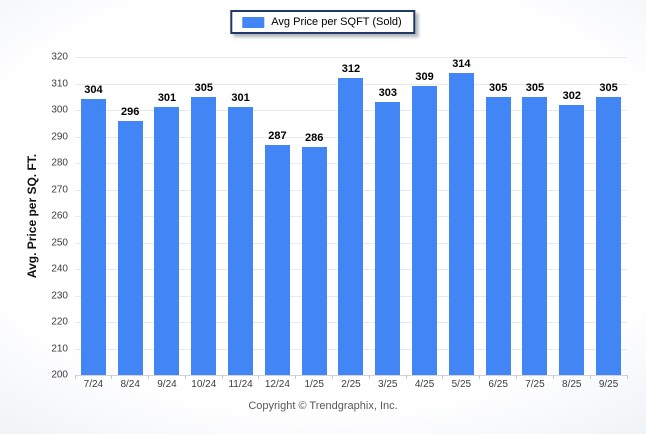  I want to click on bar-group: 304, so click(93, 229).